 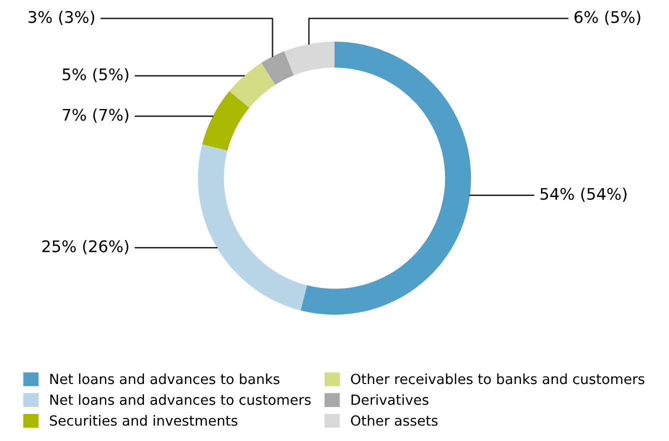 I want to click on data-label: 5% (5%), so click(x=95, y=75).